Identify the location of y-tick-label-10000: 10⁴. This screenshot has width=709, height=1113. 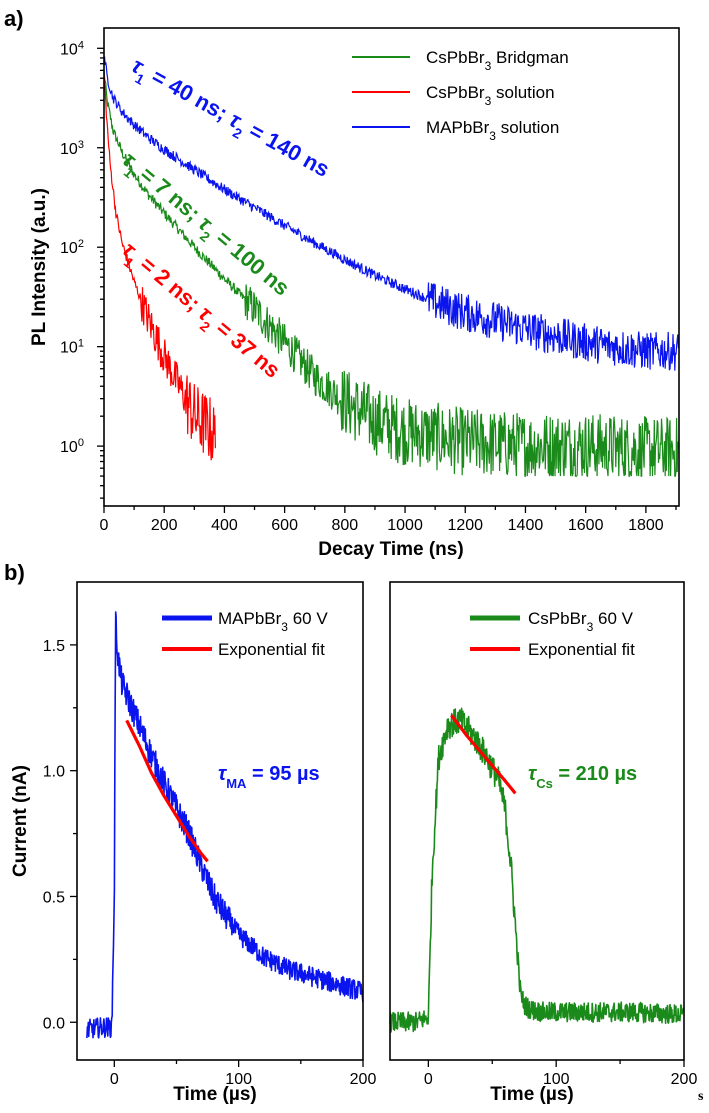
(72, 48).